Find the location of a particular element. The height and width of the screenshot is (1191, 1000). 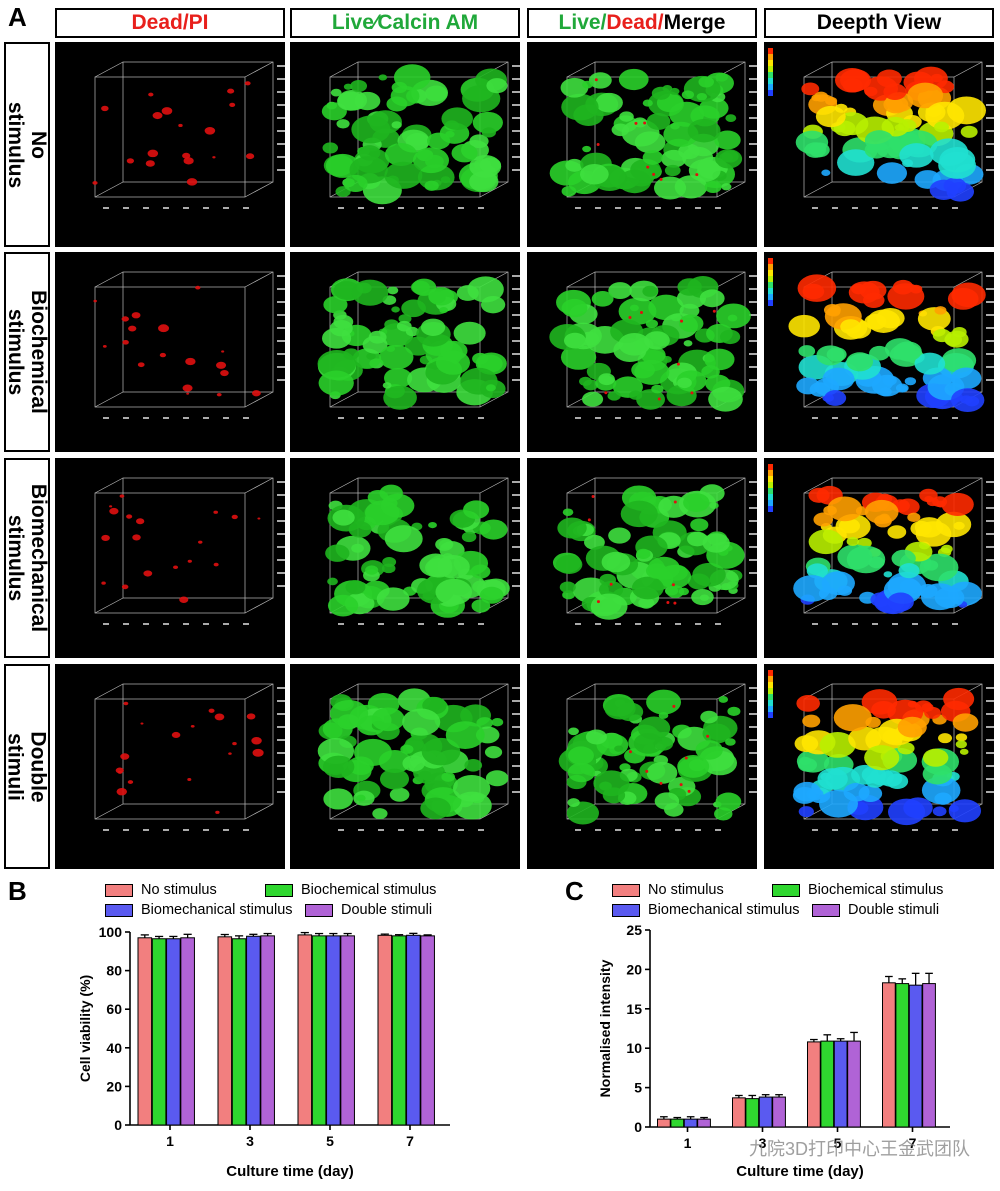

column-header-text: Live⁄Calcin AM is located at coordinates (405, 22).